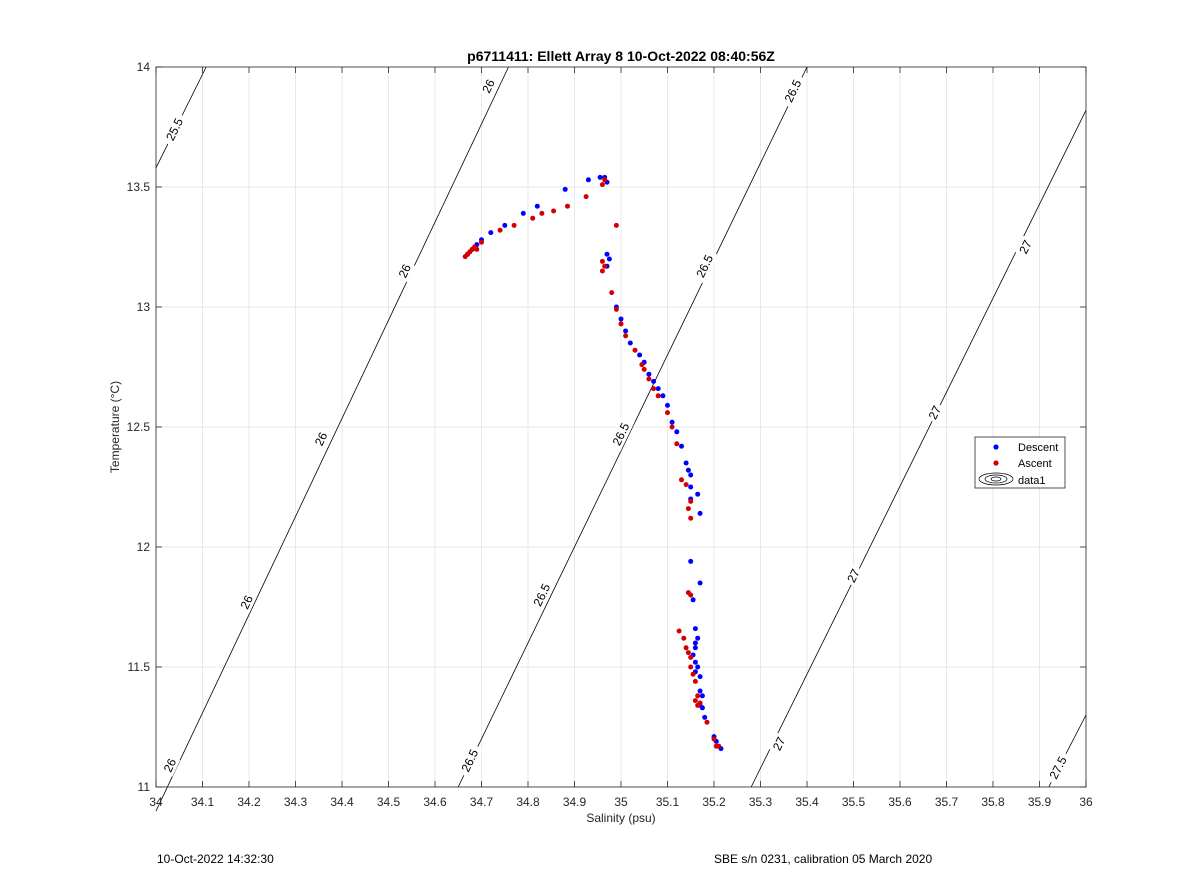 Image resolution: width=1200 pixels, height=885 pixels. I want to click on x-tick-label: 34.7, so click(482, 802).